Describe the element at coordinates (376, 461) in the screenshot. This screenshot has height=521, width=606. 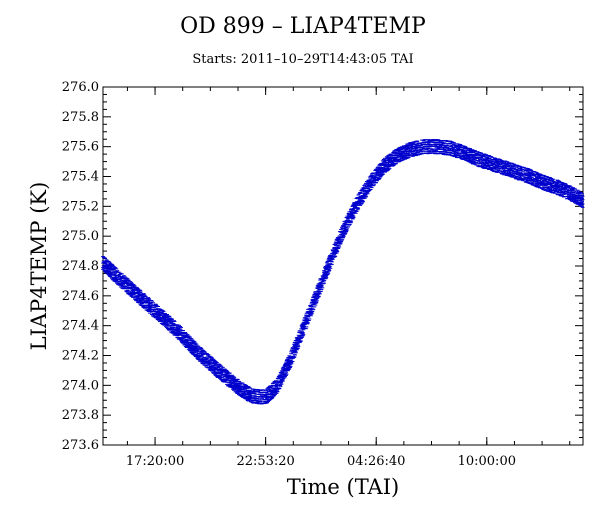
I see `x-tick-label: 04:26:40` at that location.